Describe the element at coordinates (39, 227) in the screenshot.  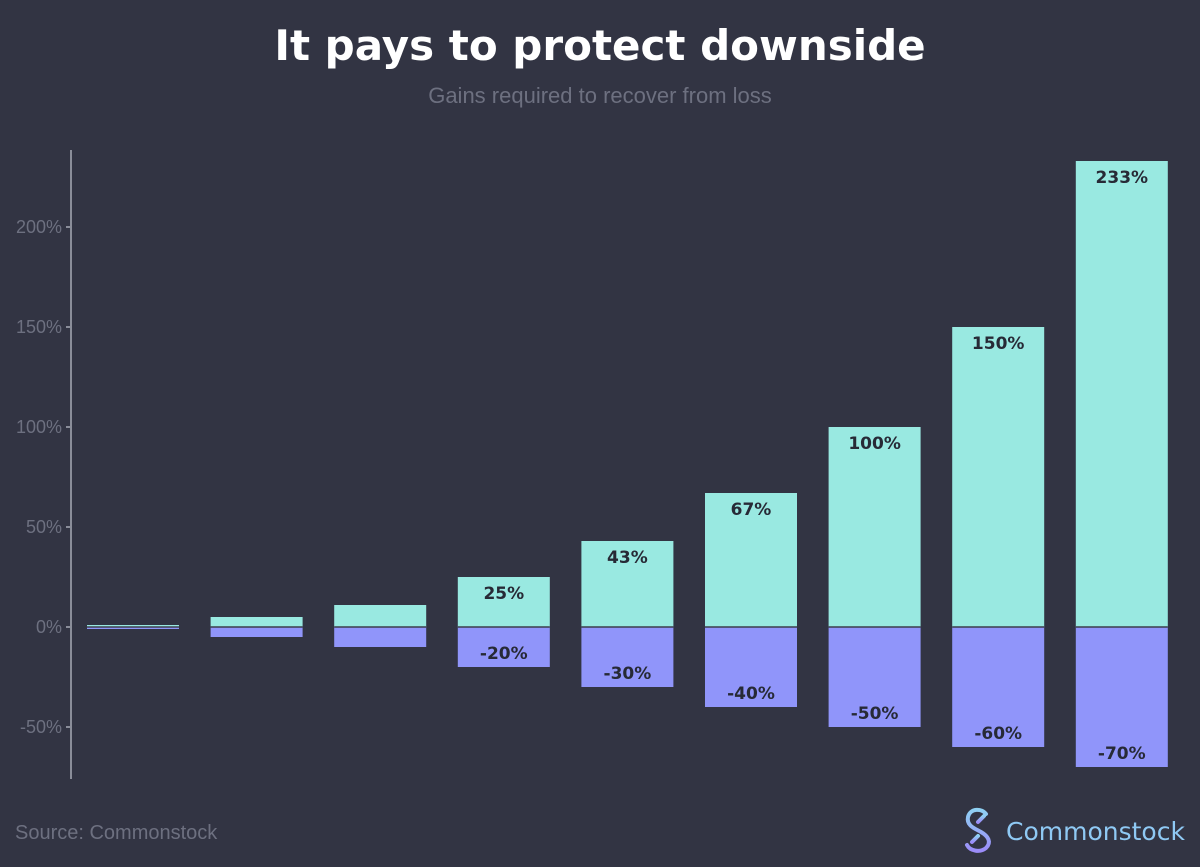
I see `y-tick-label: 200%` at that location.